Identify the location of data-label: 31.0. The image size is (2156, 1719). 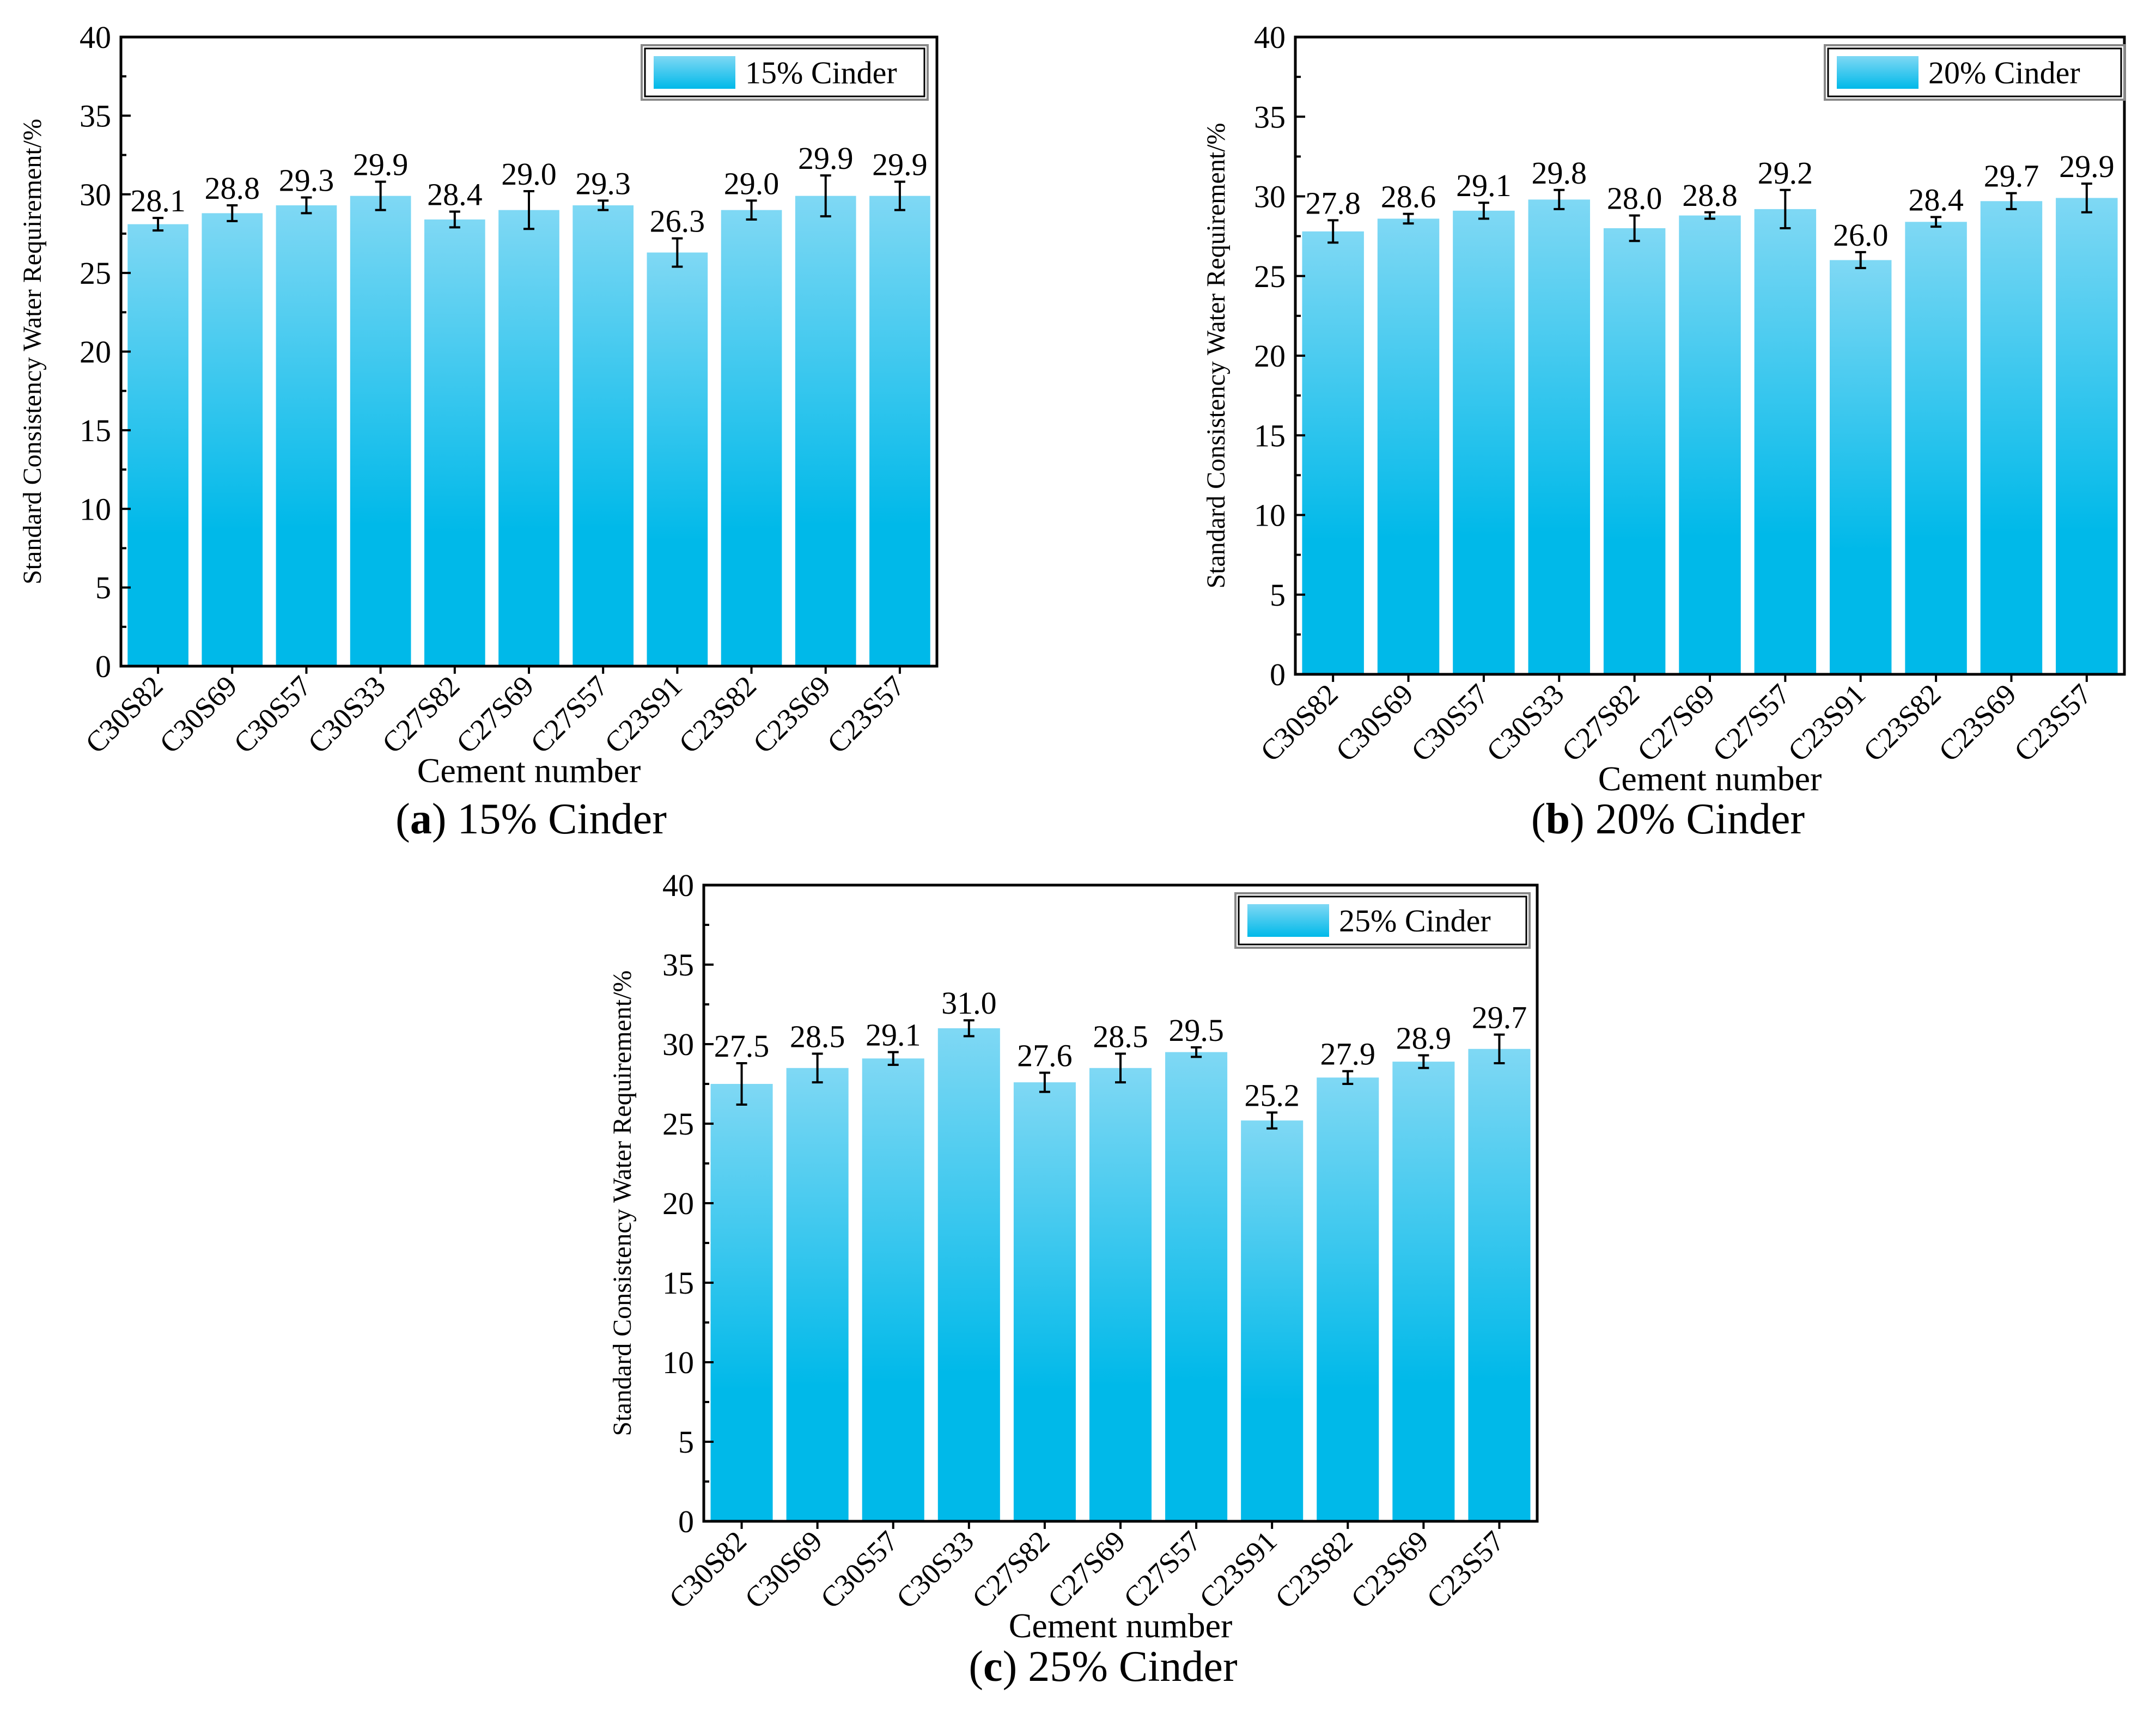
(969, 1003).